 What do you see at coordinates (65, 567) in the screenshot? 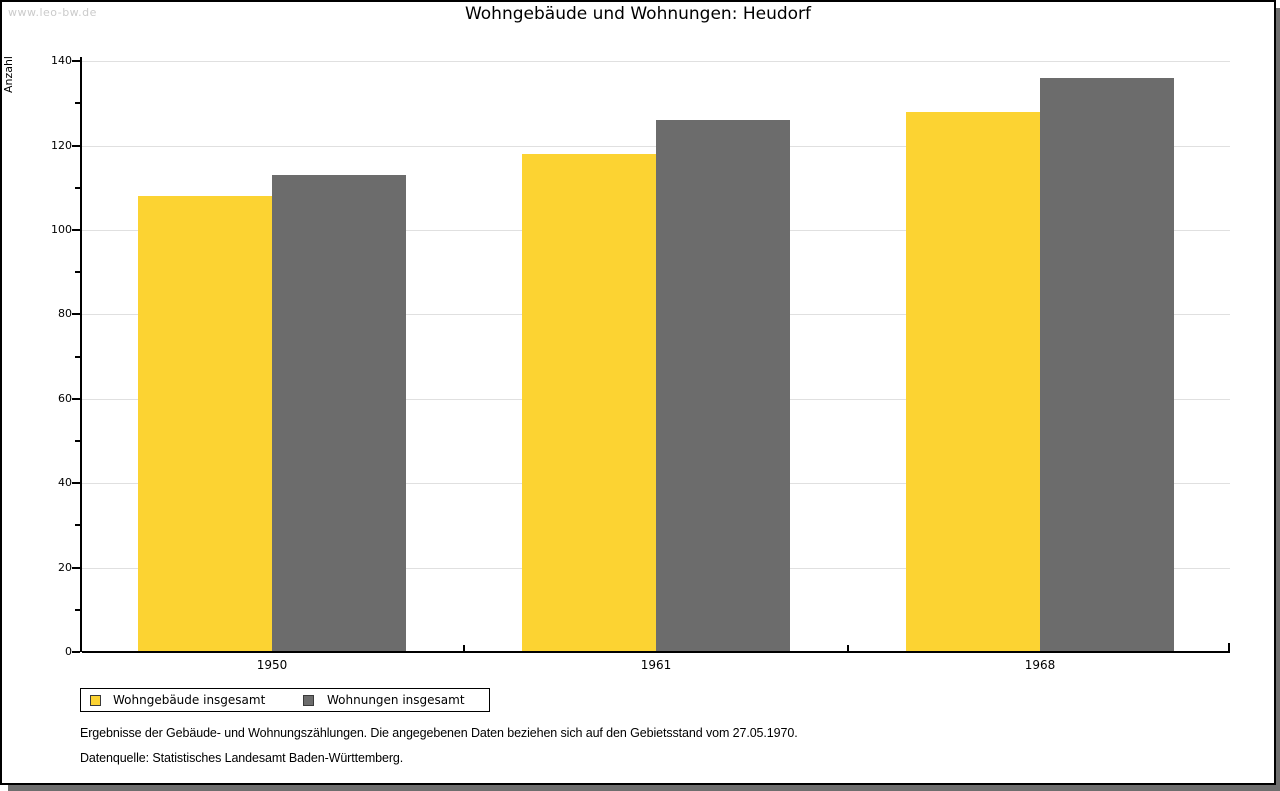
I see `y-tick-label: 20` at bounding box center [65, 567].